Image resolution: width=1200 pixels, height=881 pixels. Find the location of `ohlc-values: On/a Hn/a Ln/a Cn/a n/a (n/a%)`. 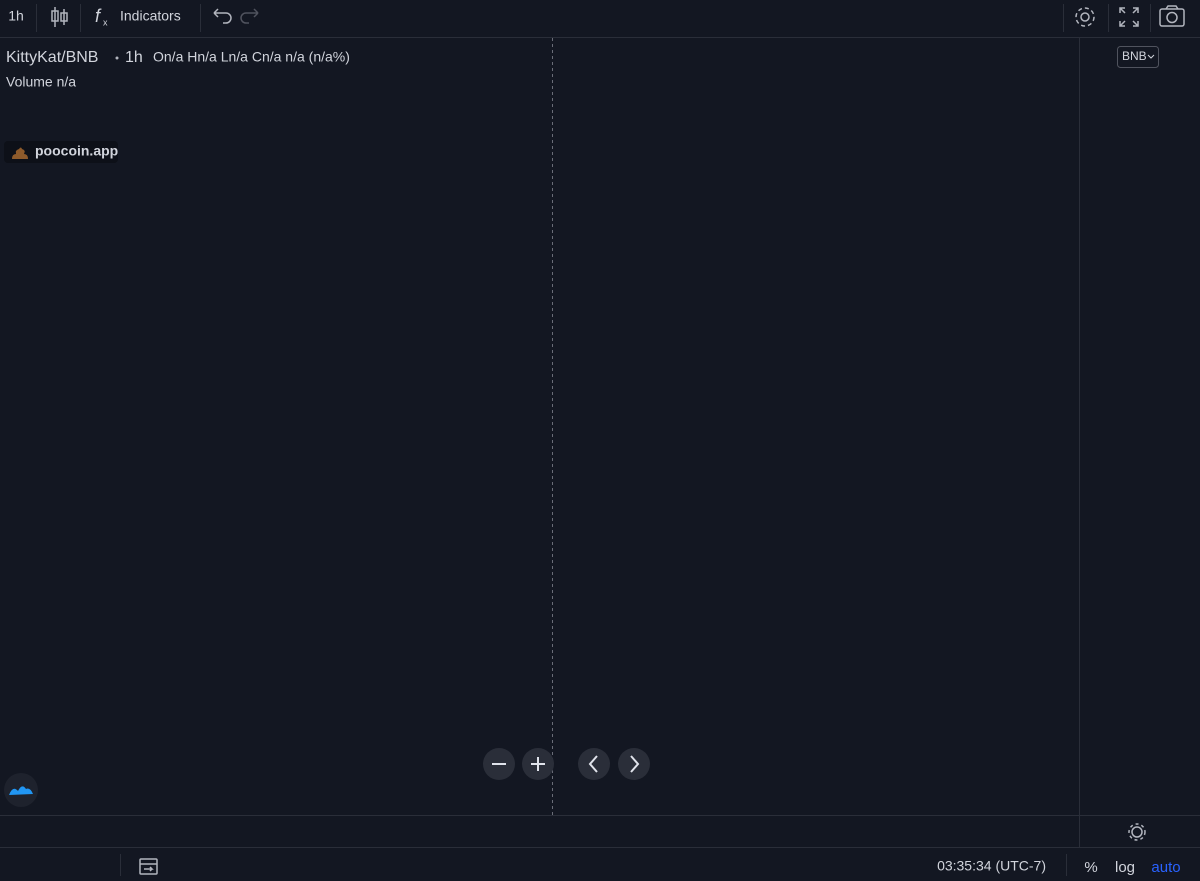

ohlc-values: On/a Hn/a Ln/a Cn/a n/a (n/a%) is located at coordinates (251, 57).